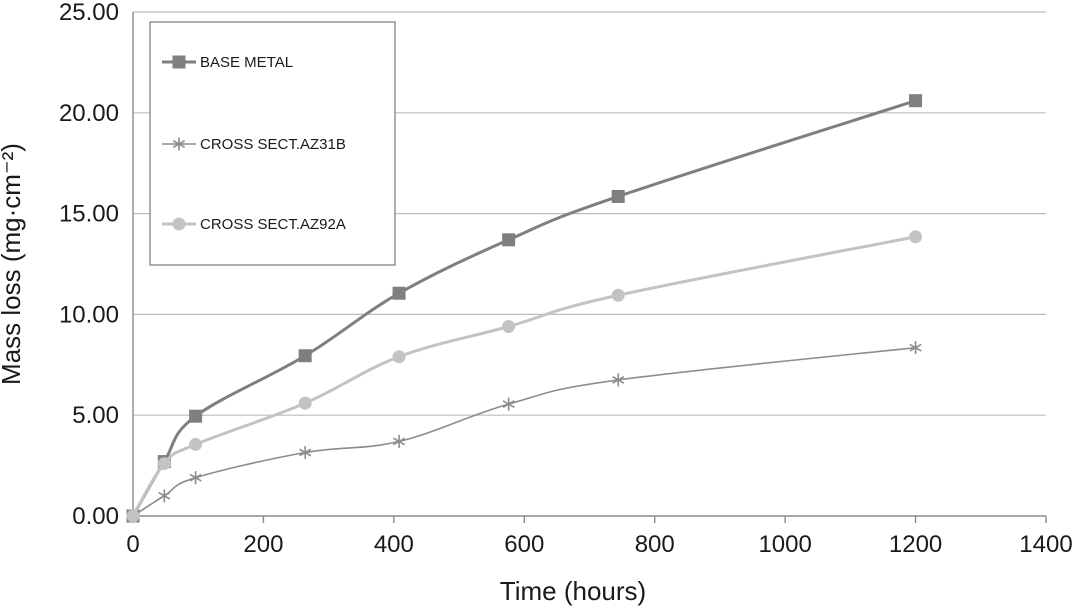 The width and height of the screenshot is (1074, 607). What do you see at coordinates (89, 13) in the screenshot?
I see `y-tick-label: 25.00` at bounding box center [89, 13].